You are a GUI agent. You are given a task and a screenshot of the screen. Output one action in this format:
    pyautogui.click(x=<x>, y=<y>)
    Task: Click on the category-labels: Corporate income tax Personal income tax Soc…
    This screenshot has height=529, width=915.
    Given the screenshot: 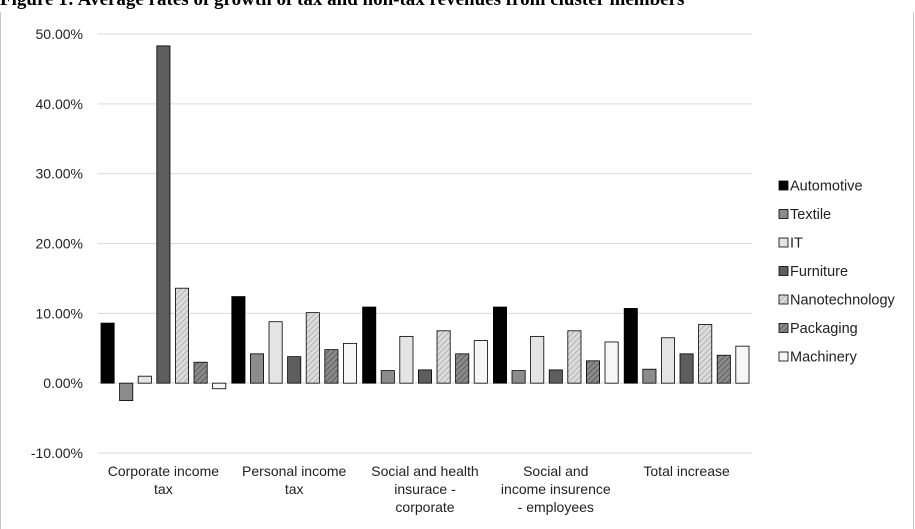 What is the action you would take?
    pyautogui.click(x=419, y=489)
    